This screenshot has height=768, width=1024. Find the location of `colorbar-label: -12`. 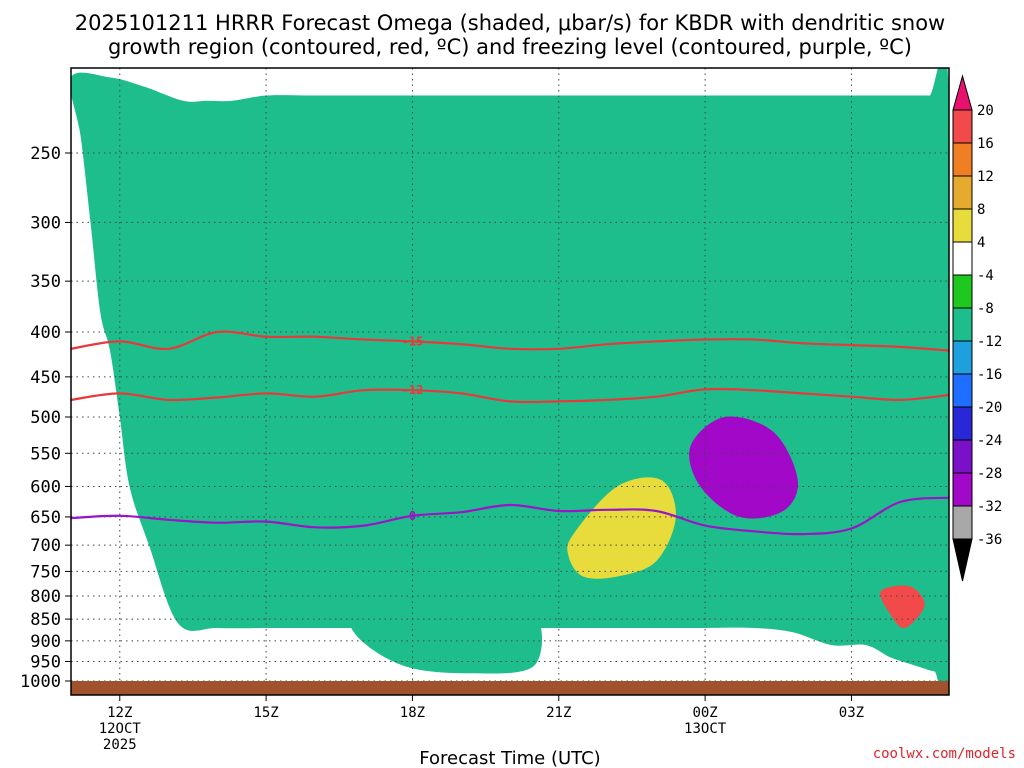

colorbar-label: -12 is located at coordinates (989, 342).